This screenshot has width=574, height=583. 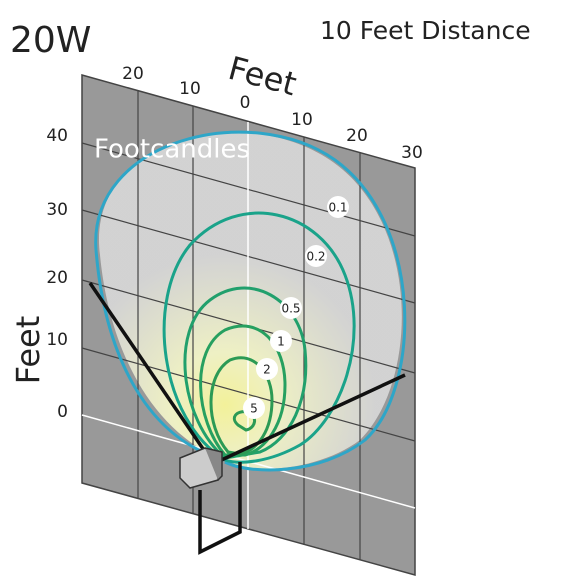 What do you see at coordinates (57, 210) in the screenshot?
I see `left-tick-label: 30` at bounding box center [57, 210].